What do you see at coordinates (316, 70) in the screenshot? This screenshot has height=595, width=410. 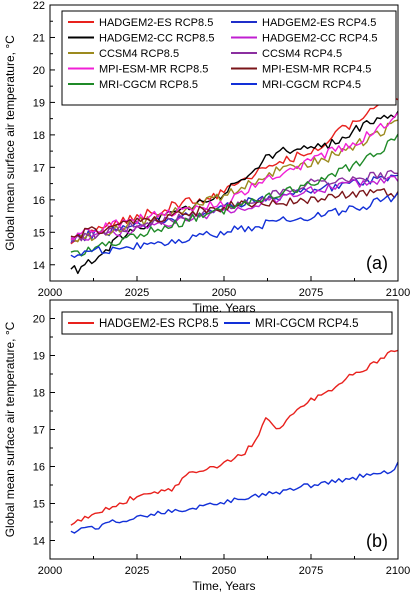 I see `legend-label: MPI-ESM-MR RCP4.5` at bounding box center [316, 70].